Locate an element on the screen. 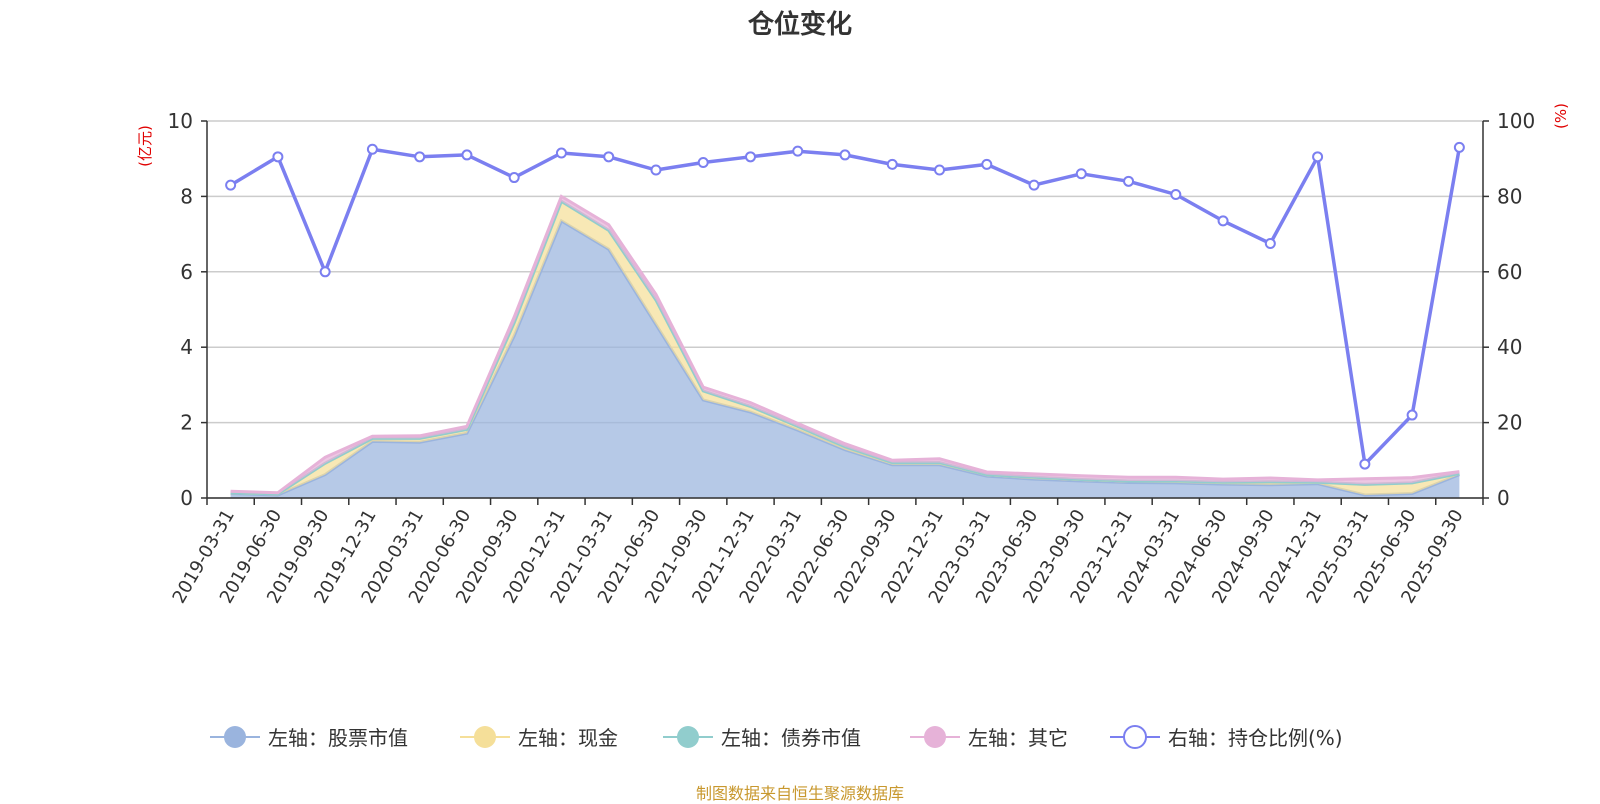 This screenshot has height=804, width=1600. legend-item: 左轴：债券市值 is located at coordinates (762, 738).